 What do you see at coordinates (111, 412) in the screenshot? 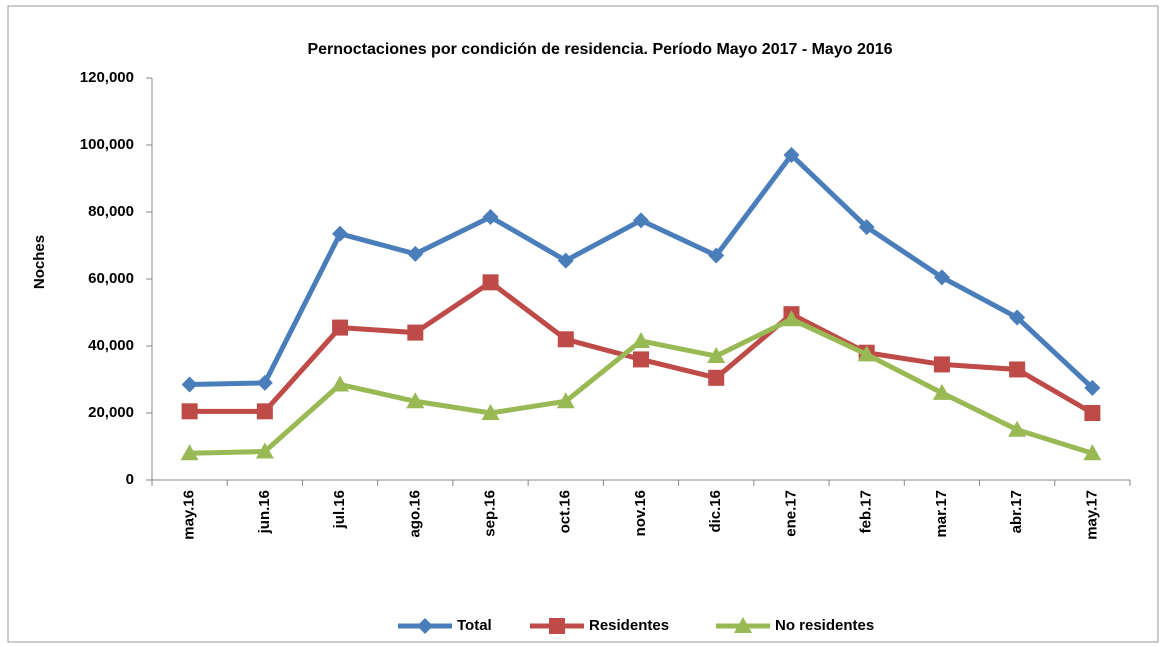
I see `y-tick-label: 20,000` at bounding box center [111, 412].